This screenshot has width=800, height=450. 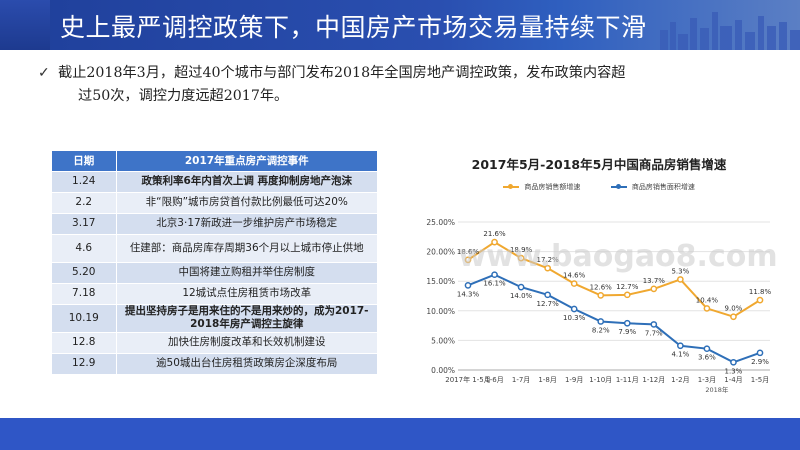 What do you see at coordinates (247, 161) in the screenshot?
I see `column-header-event: 2017年重点房产调控事件` at bounding box center [247, 161].